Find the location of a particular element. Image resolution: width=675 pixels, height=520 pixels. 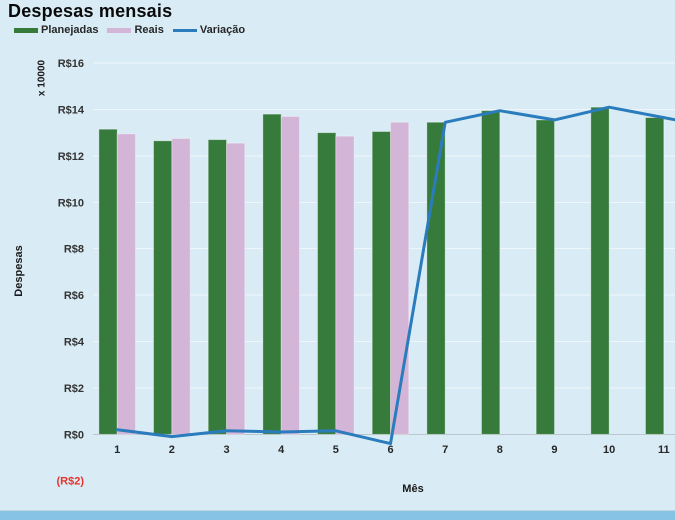

chart-title: Despesas mensais is located at coordinates (90, 11).